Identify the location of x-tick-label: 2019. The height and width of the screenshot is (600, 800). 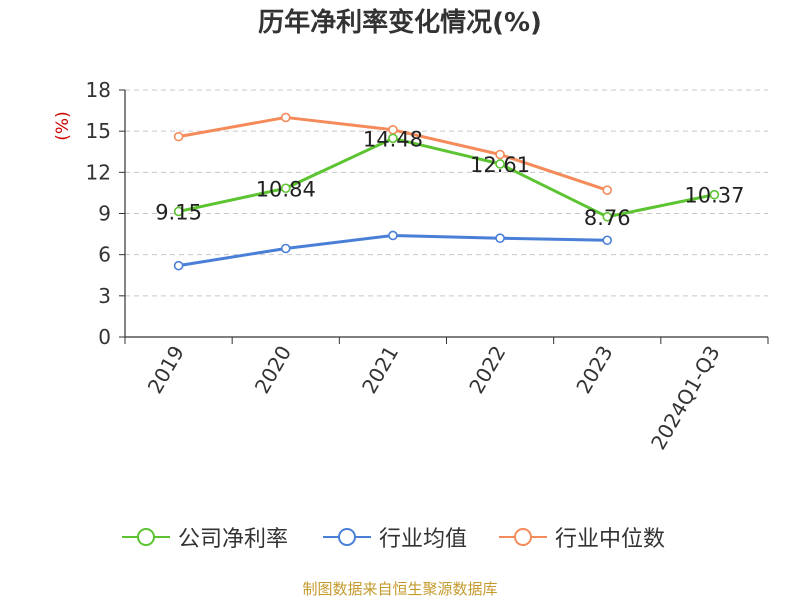
(166, 370).